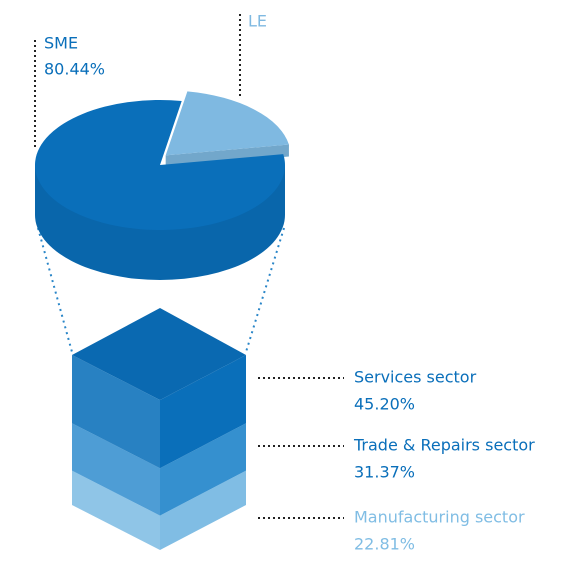  I want to click on pie-side, so click(227, 156).